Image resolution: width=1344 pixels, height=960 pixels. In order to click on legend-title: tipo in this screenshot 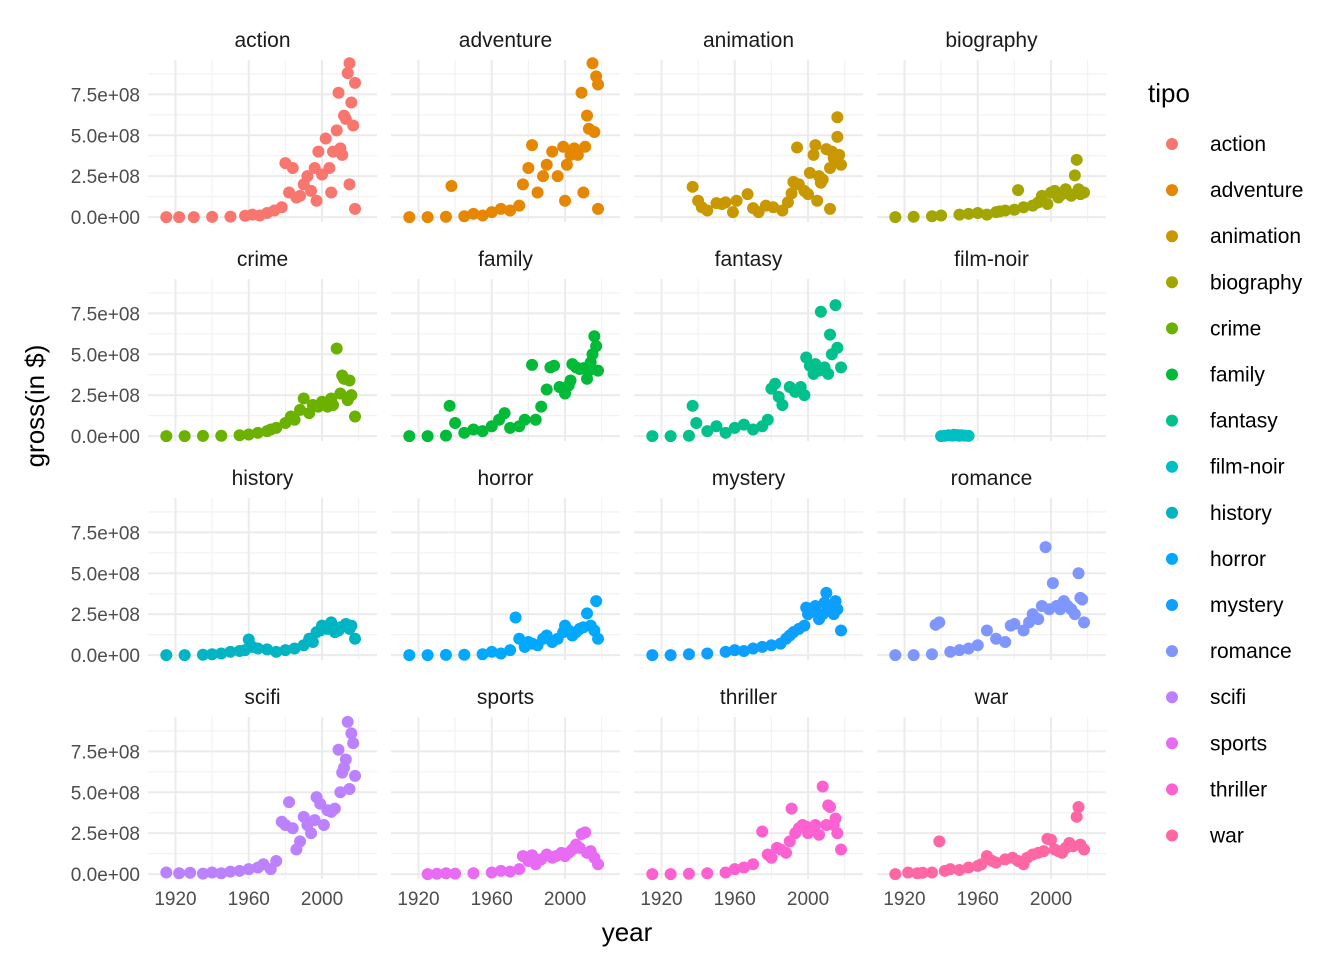, I will do `click(1169, 93)`.